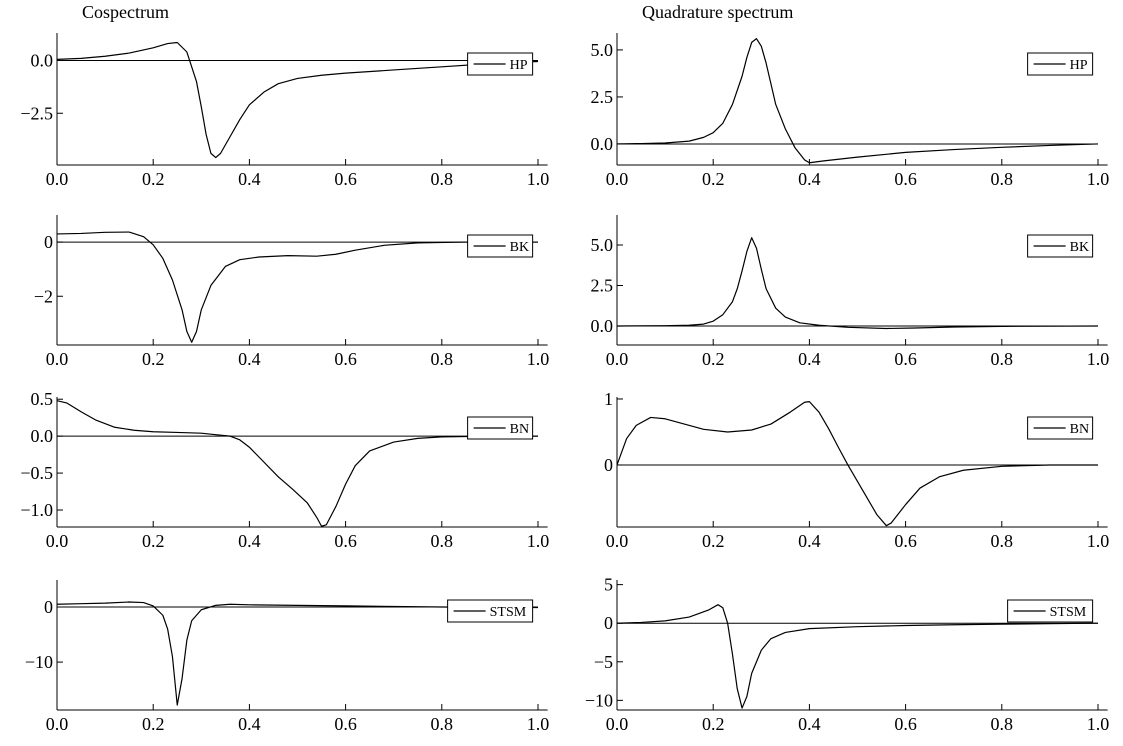  I want to click on subplot: 0.0 0.2 0.4 0.6 0.8 1.0 5 0 −5 −10 STSM, so click(847, 654).